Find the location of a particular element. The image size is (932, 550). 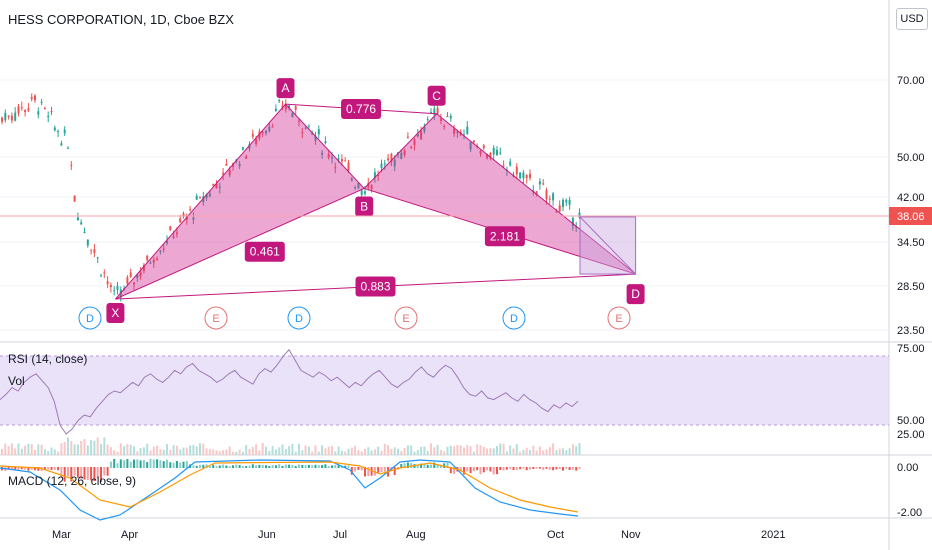

price-tick-label: 70.00 is located at coordinates (911, 81).